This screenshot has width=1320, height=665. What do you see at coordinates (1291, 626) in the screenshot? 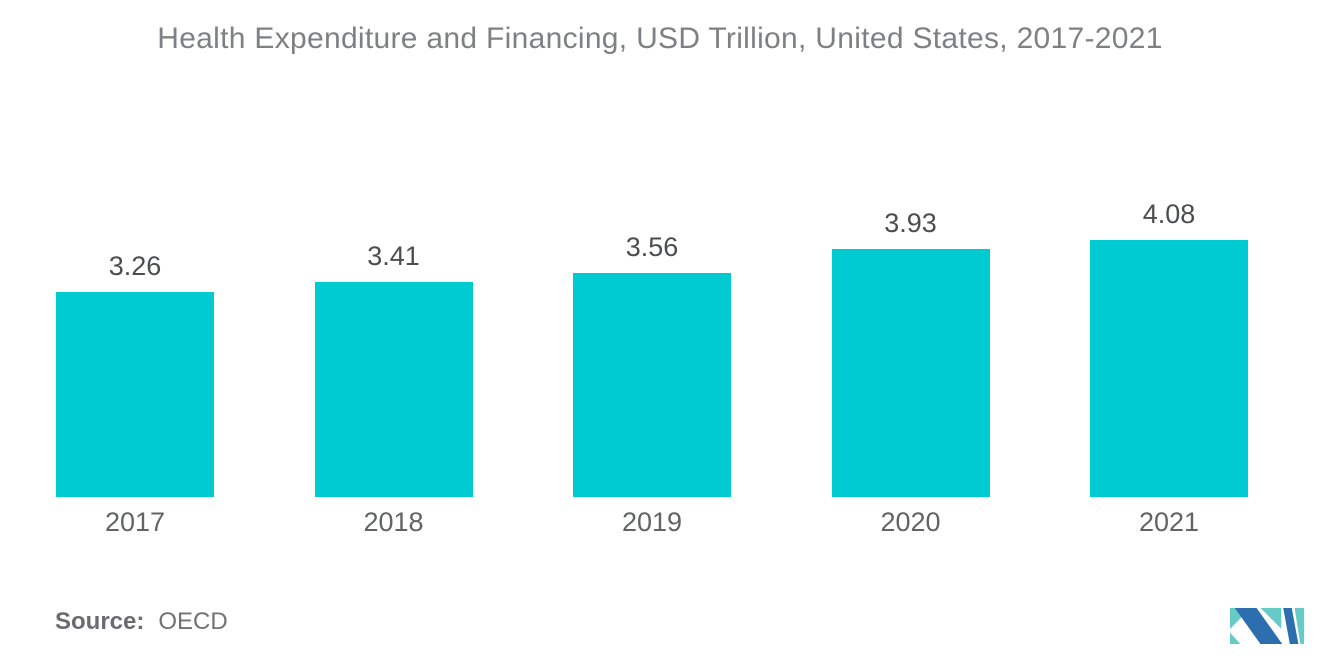
I see `logo-blue-band-right` at bounding box center [1291, 626].